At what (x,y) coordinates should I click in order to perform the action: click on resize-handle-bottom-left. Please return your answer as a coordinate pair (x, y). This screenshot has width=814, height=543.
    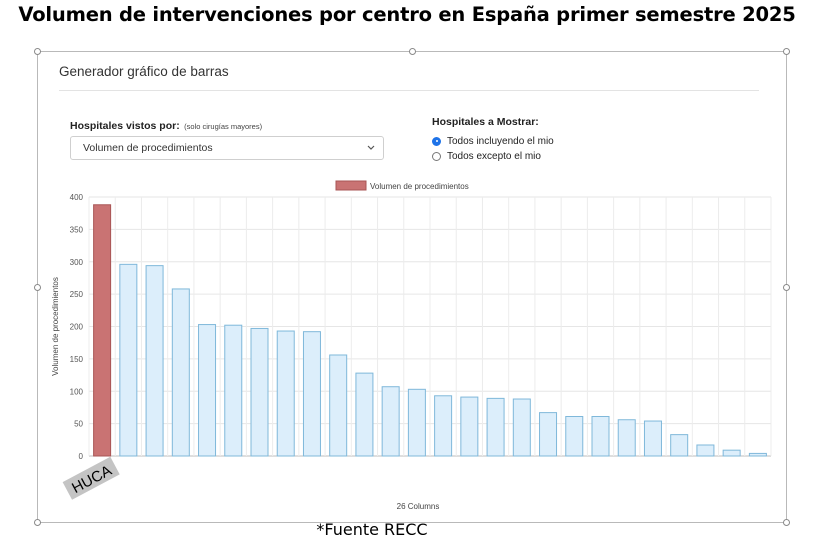
    Looking at the image, I should click on (37, 522).